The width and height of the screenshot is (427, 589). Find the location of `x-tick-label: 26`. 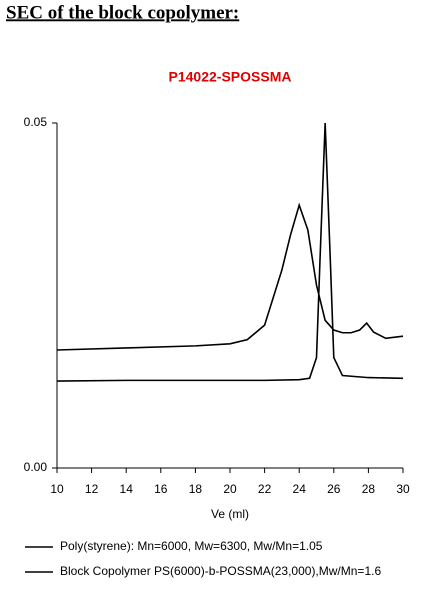

x-tick-label: 26 is located at coordinates (334, 489).